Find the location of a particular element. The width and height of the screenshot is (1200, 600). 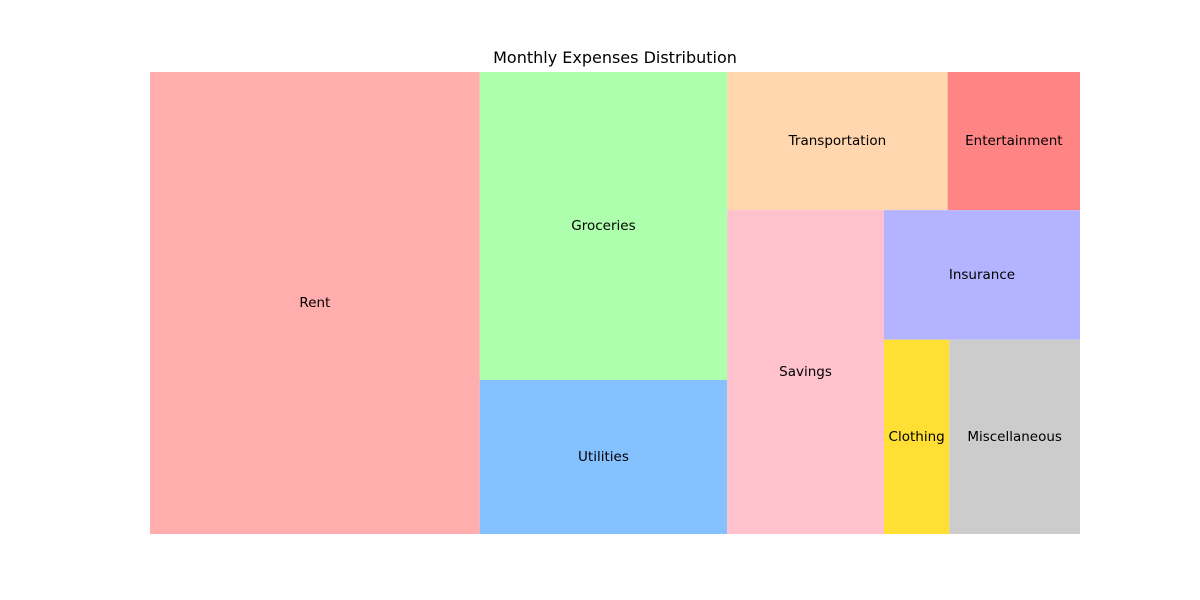

treemap-cell-insurance is located at coordinates (981, 275).